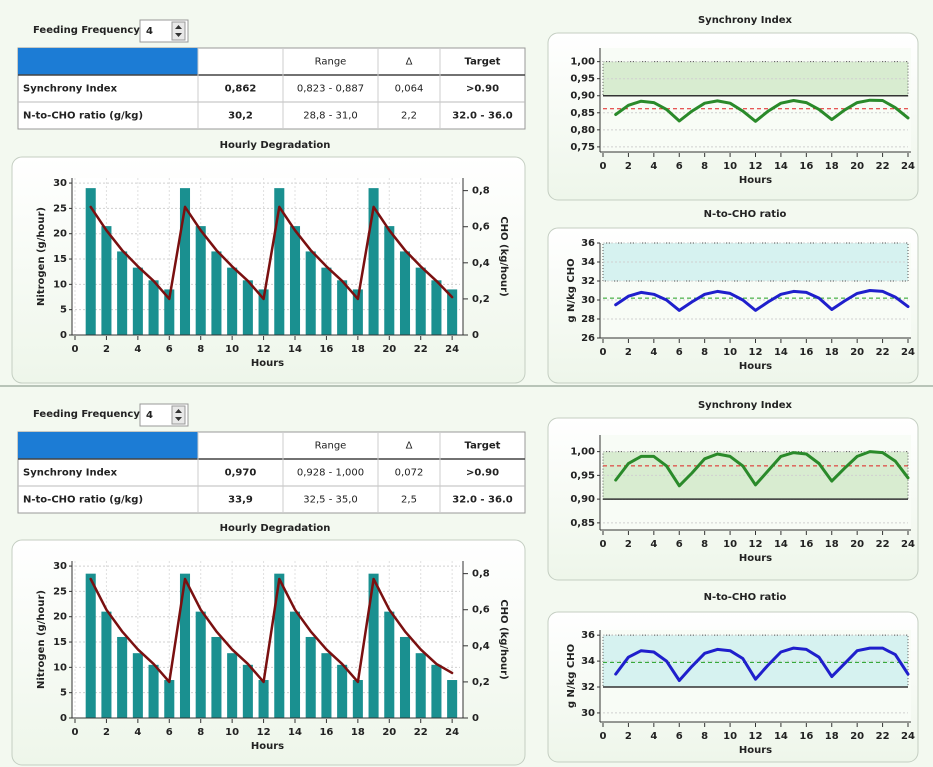 The width and height of the screenshot is (933, 767). I want to click on y-tick-label: 15, so click(60, 259).